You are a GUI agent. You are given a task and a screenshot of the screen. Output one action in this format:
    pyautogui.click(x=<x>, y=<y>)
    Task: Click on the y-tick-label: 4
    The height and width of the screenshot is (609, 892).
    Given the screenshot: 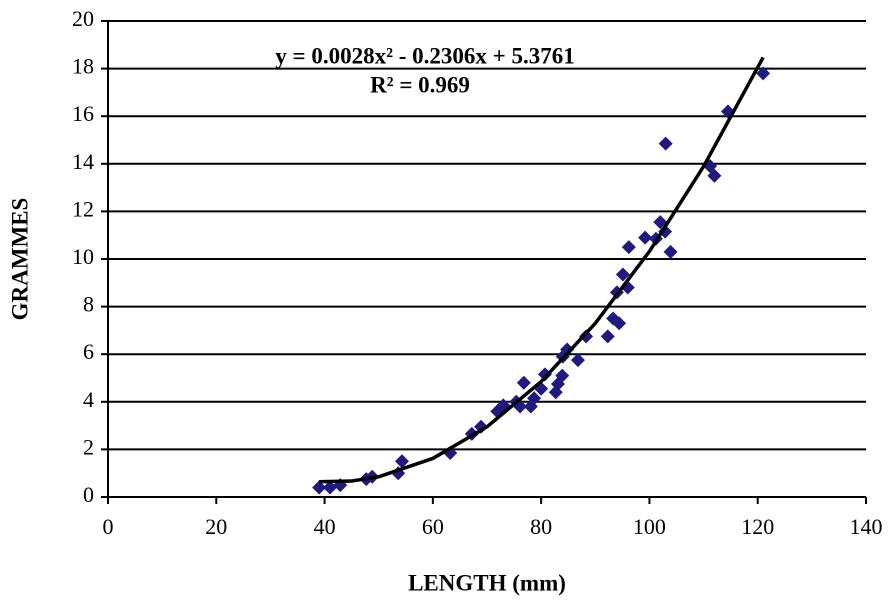 What is the action you would take?
    pyautogui.click(x=88, y=399)
    